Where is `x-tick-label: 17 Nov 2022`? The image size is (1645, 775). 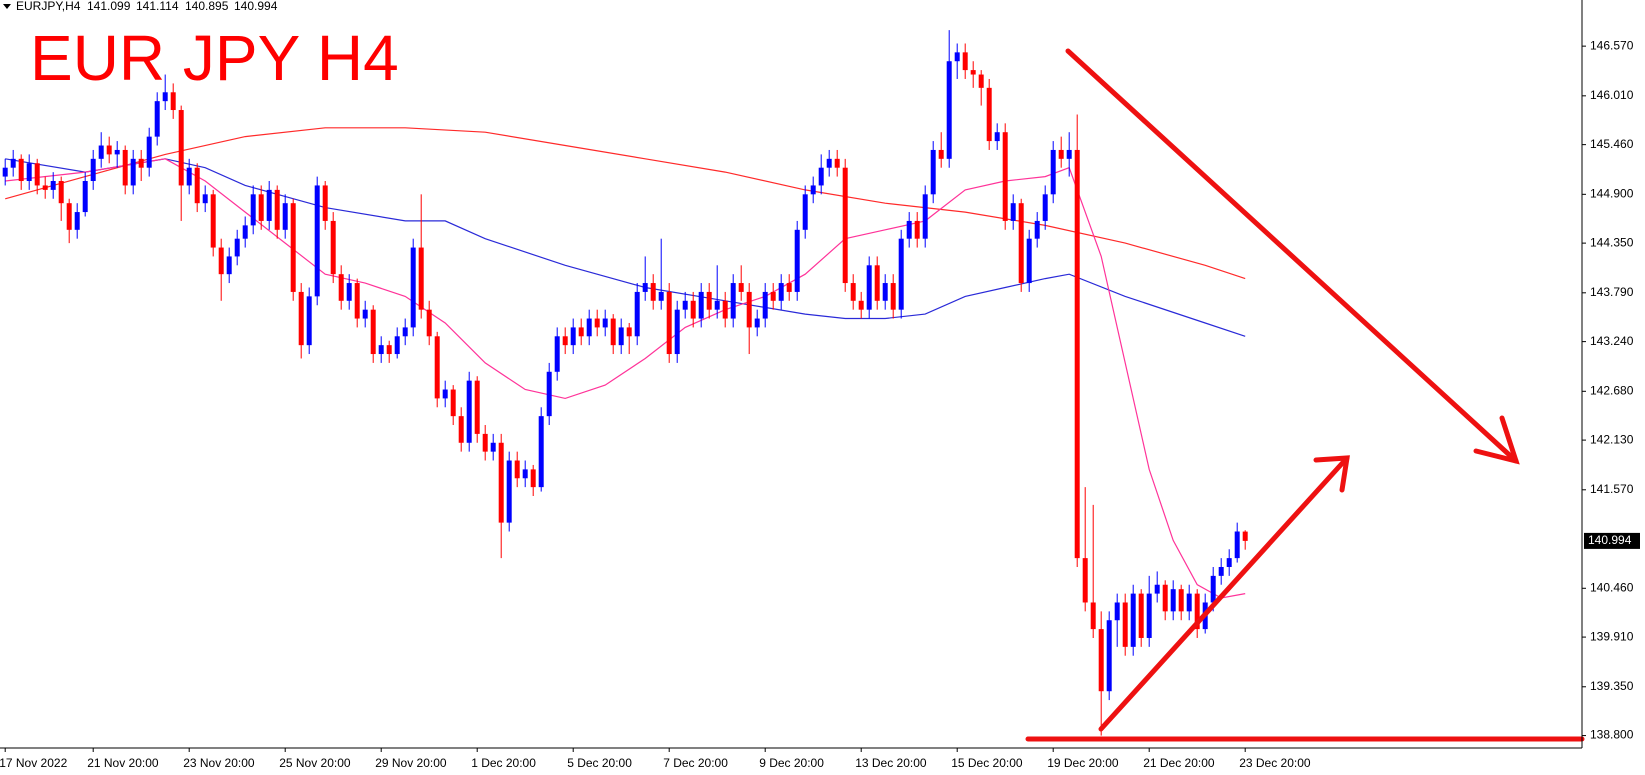
x-tick-label: 17 Nov 2022 is located at coordinates (34, 763).